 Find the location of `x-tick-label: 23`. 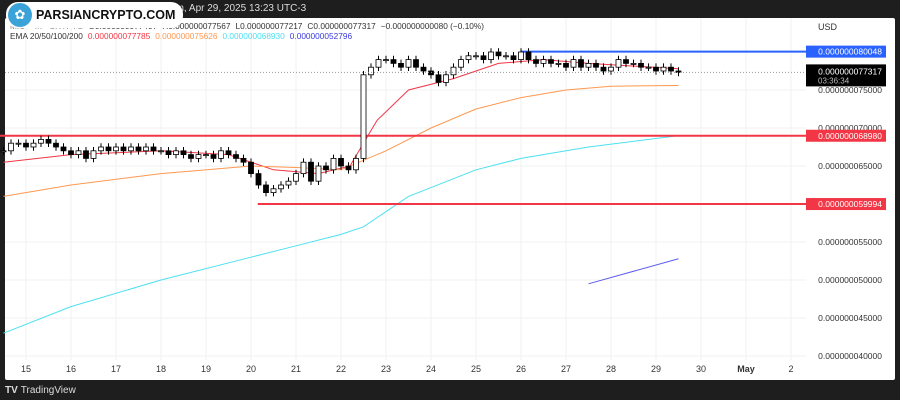

x-tick-label: 23 is located at coordinates (386, 369).